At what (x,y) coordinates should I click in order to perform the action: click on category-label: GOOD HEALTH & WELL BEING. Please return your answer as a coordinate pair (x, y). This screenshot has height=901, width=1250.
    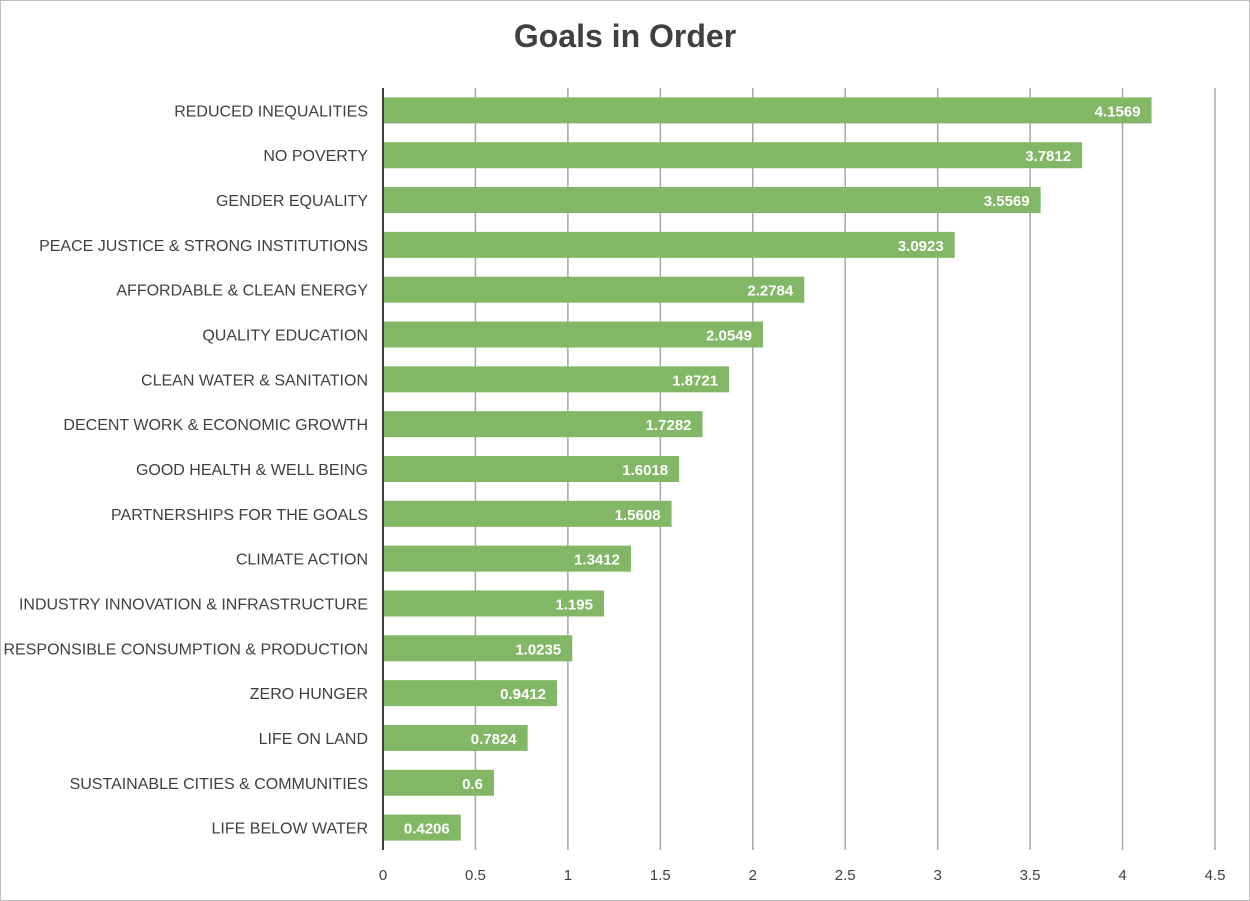
    Looking at the image, I should click on (252, 470).